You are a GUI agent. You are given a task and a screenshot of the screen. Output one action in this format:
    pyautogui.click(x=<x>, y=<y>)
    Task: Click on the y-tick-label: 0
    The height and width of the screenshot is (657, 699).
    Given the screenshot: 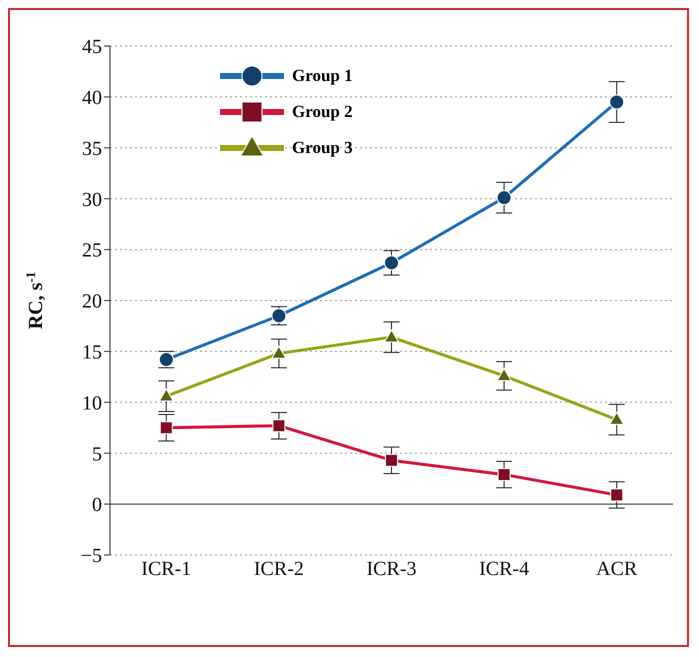 What is the action you would take?
    pyautogui.click(x=97, y=505)
    